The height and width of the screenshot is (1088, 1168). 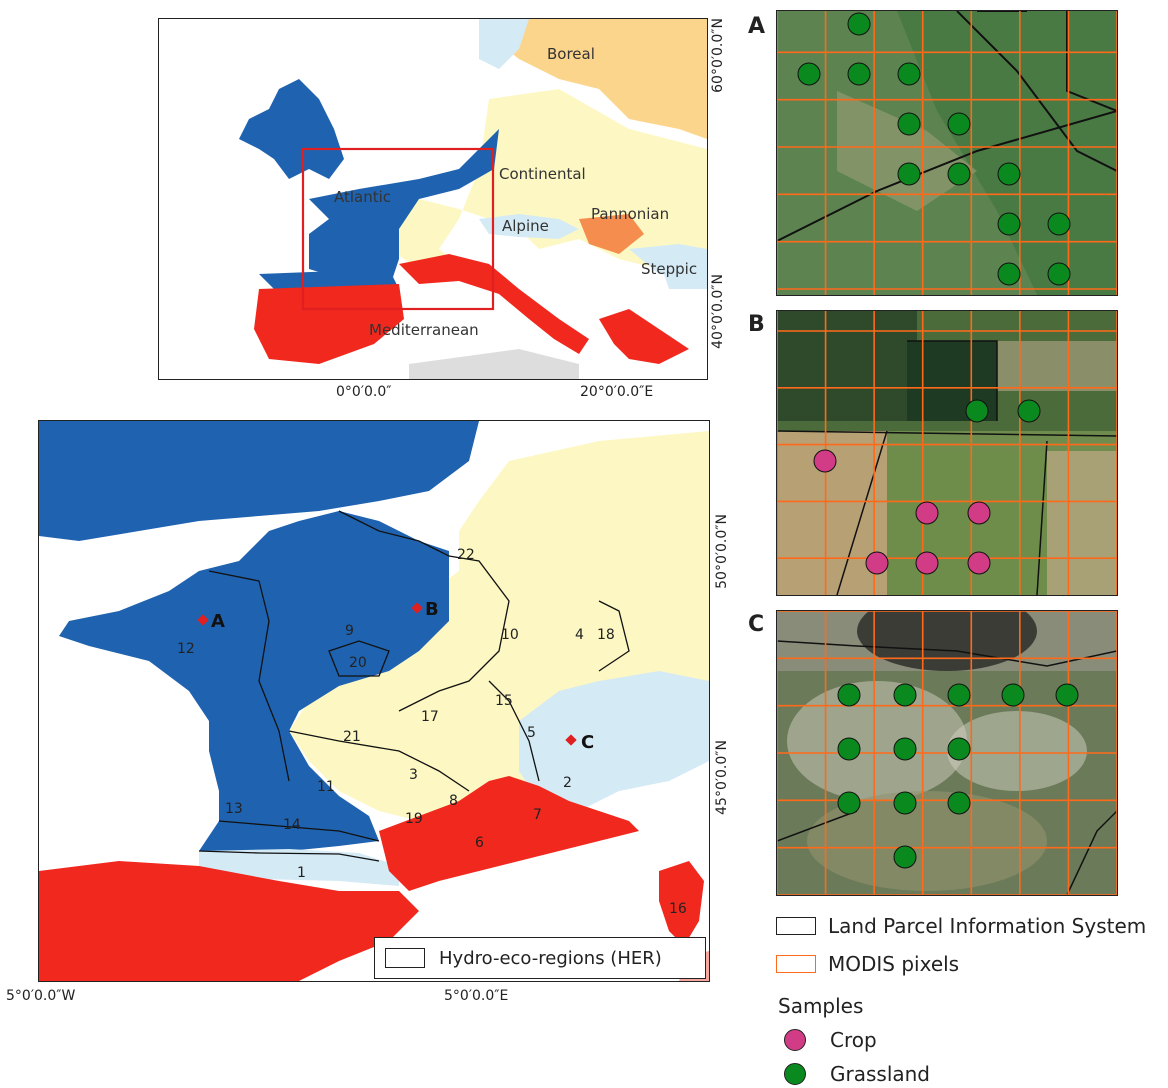 I want to click on her-number: 7, so click(x=537, y=815).